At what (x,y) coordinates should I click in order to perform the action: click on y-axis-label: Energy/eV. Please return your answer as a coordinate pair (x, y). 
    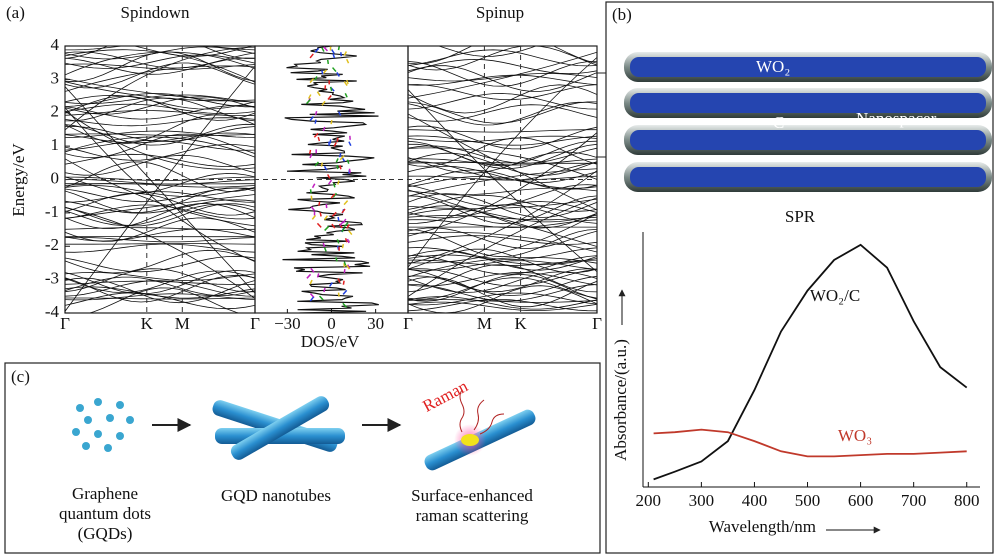
    Looking at the image, I should click on (18, 180).